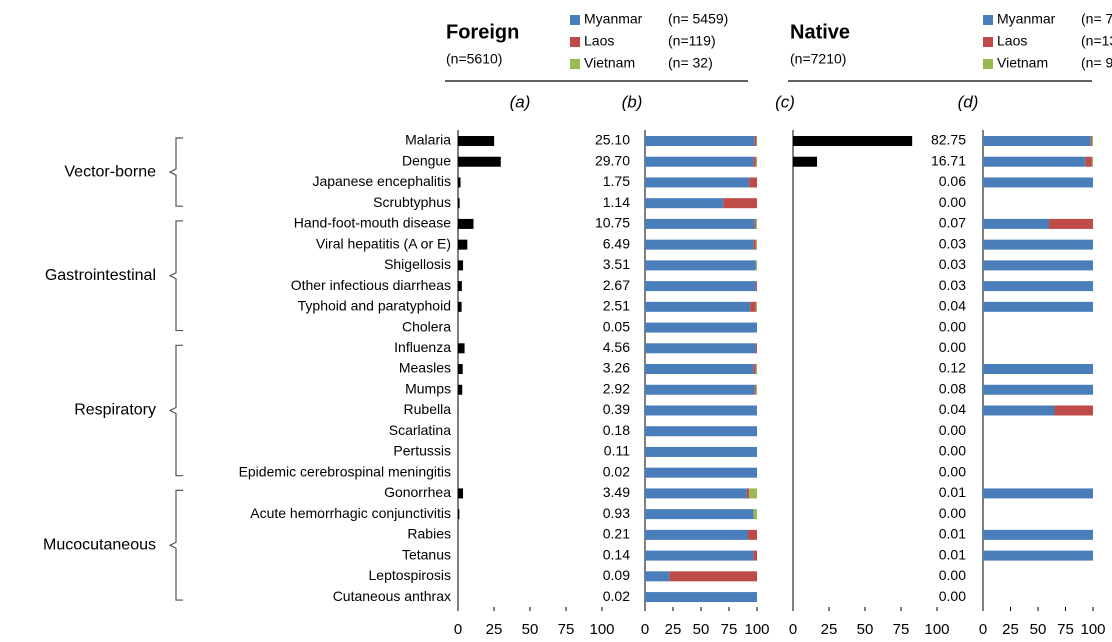  What do you see at coordinates (617, 451) in the screenshot?
I see `value-label: 0.11` at bounding box center [617, 451].